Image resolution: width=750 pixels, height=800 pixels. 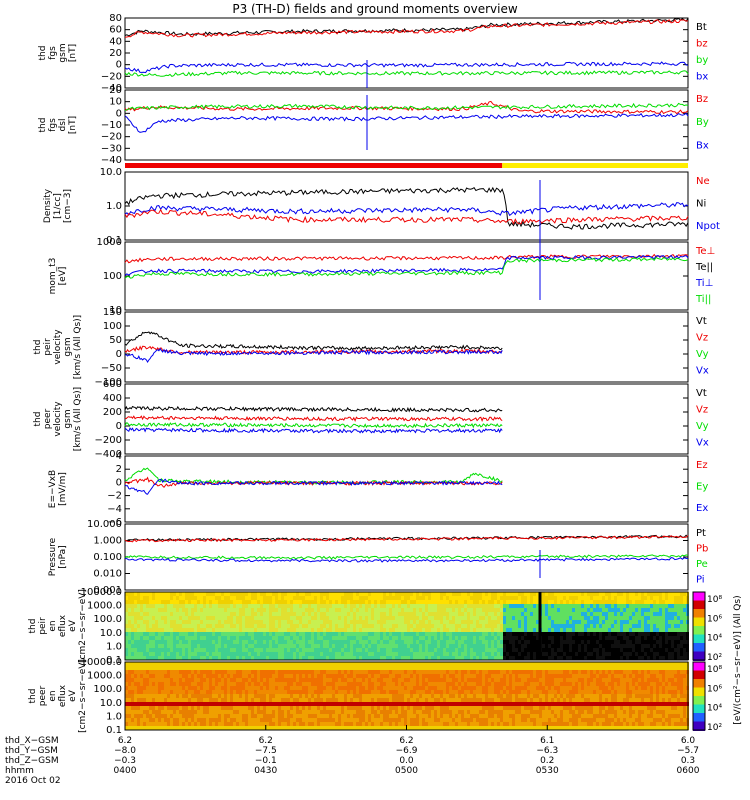 What do you see at coordinates (73, 625) in the screenshot?
I see `ylabel-line: eV` at bounding box center [73, 625].